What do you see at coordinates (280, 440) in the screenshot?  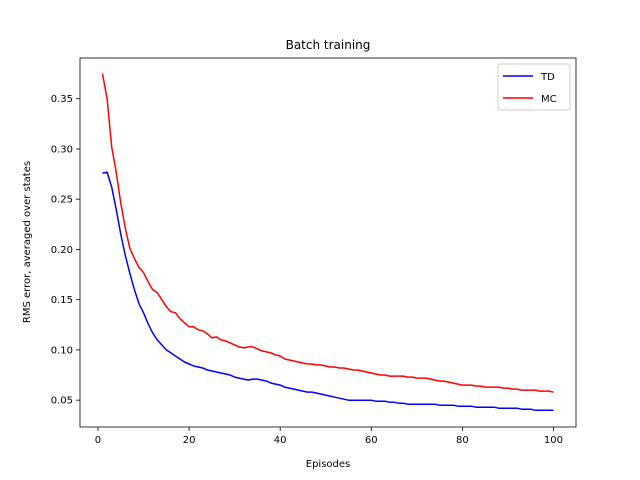 I see `x-tick-label: 40` at bounding box center [280, 440].